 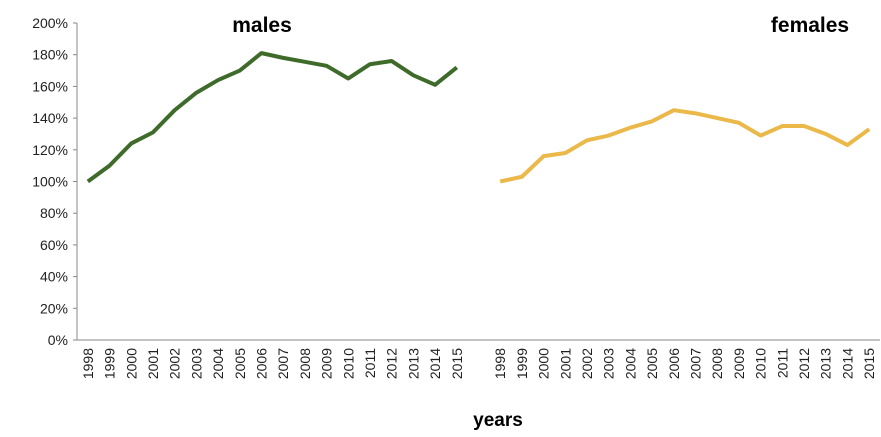 What do you see at coordinates (54, 213) in the screenshot?
I see `y-tick-label: 80%` at bounding box center [54, 213].